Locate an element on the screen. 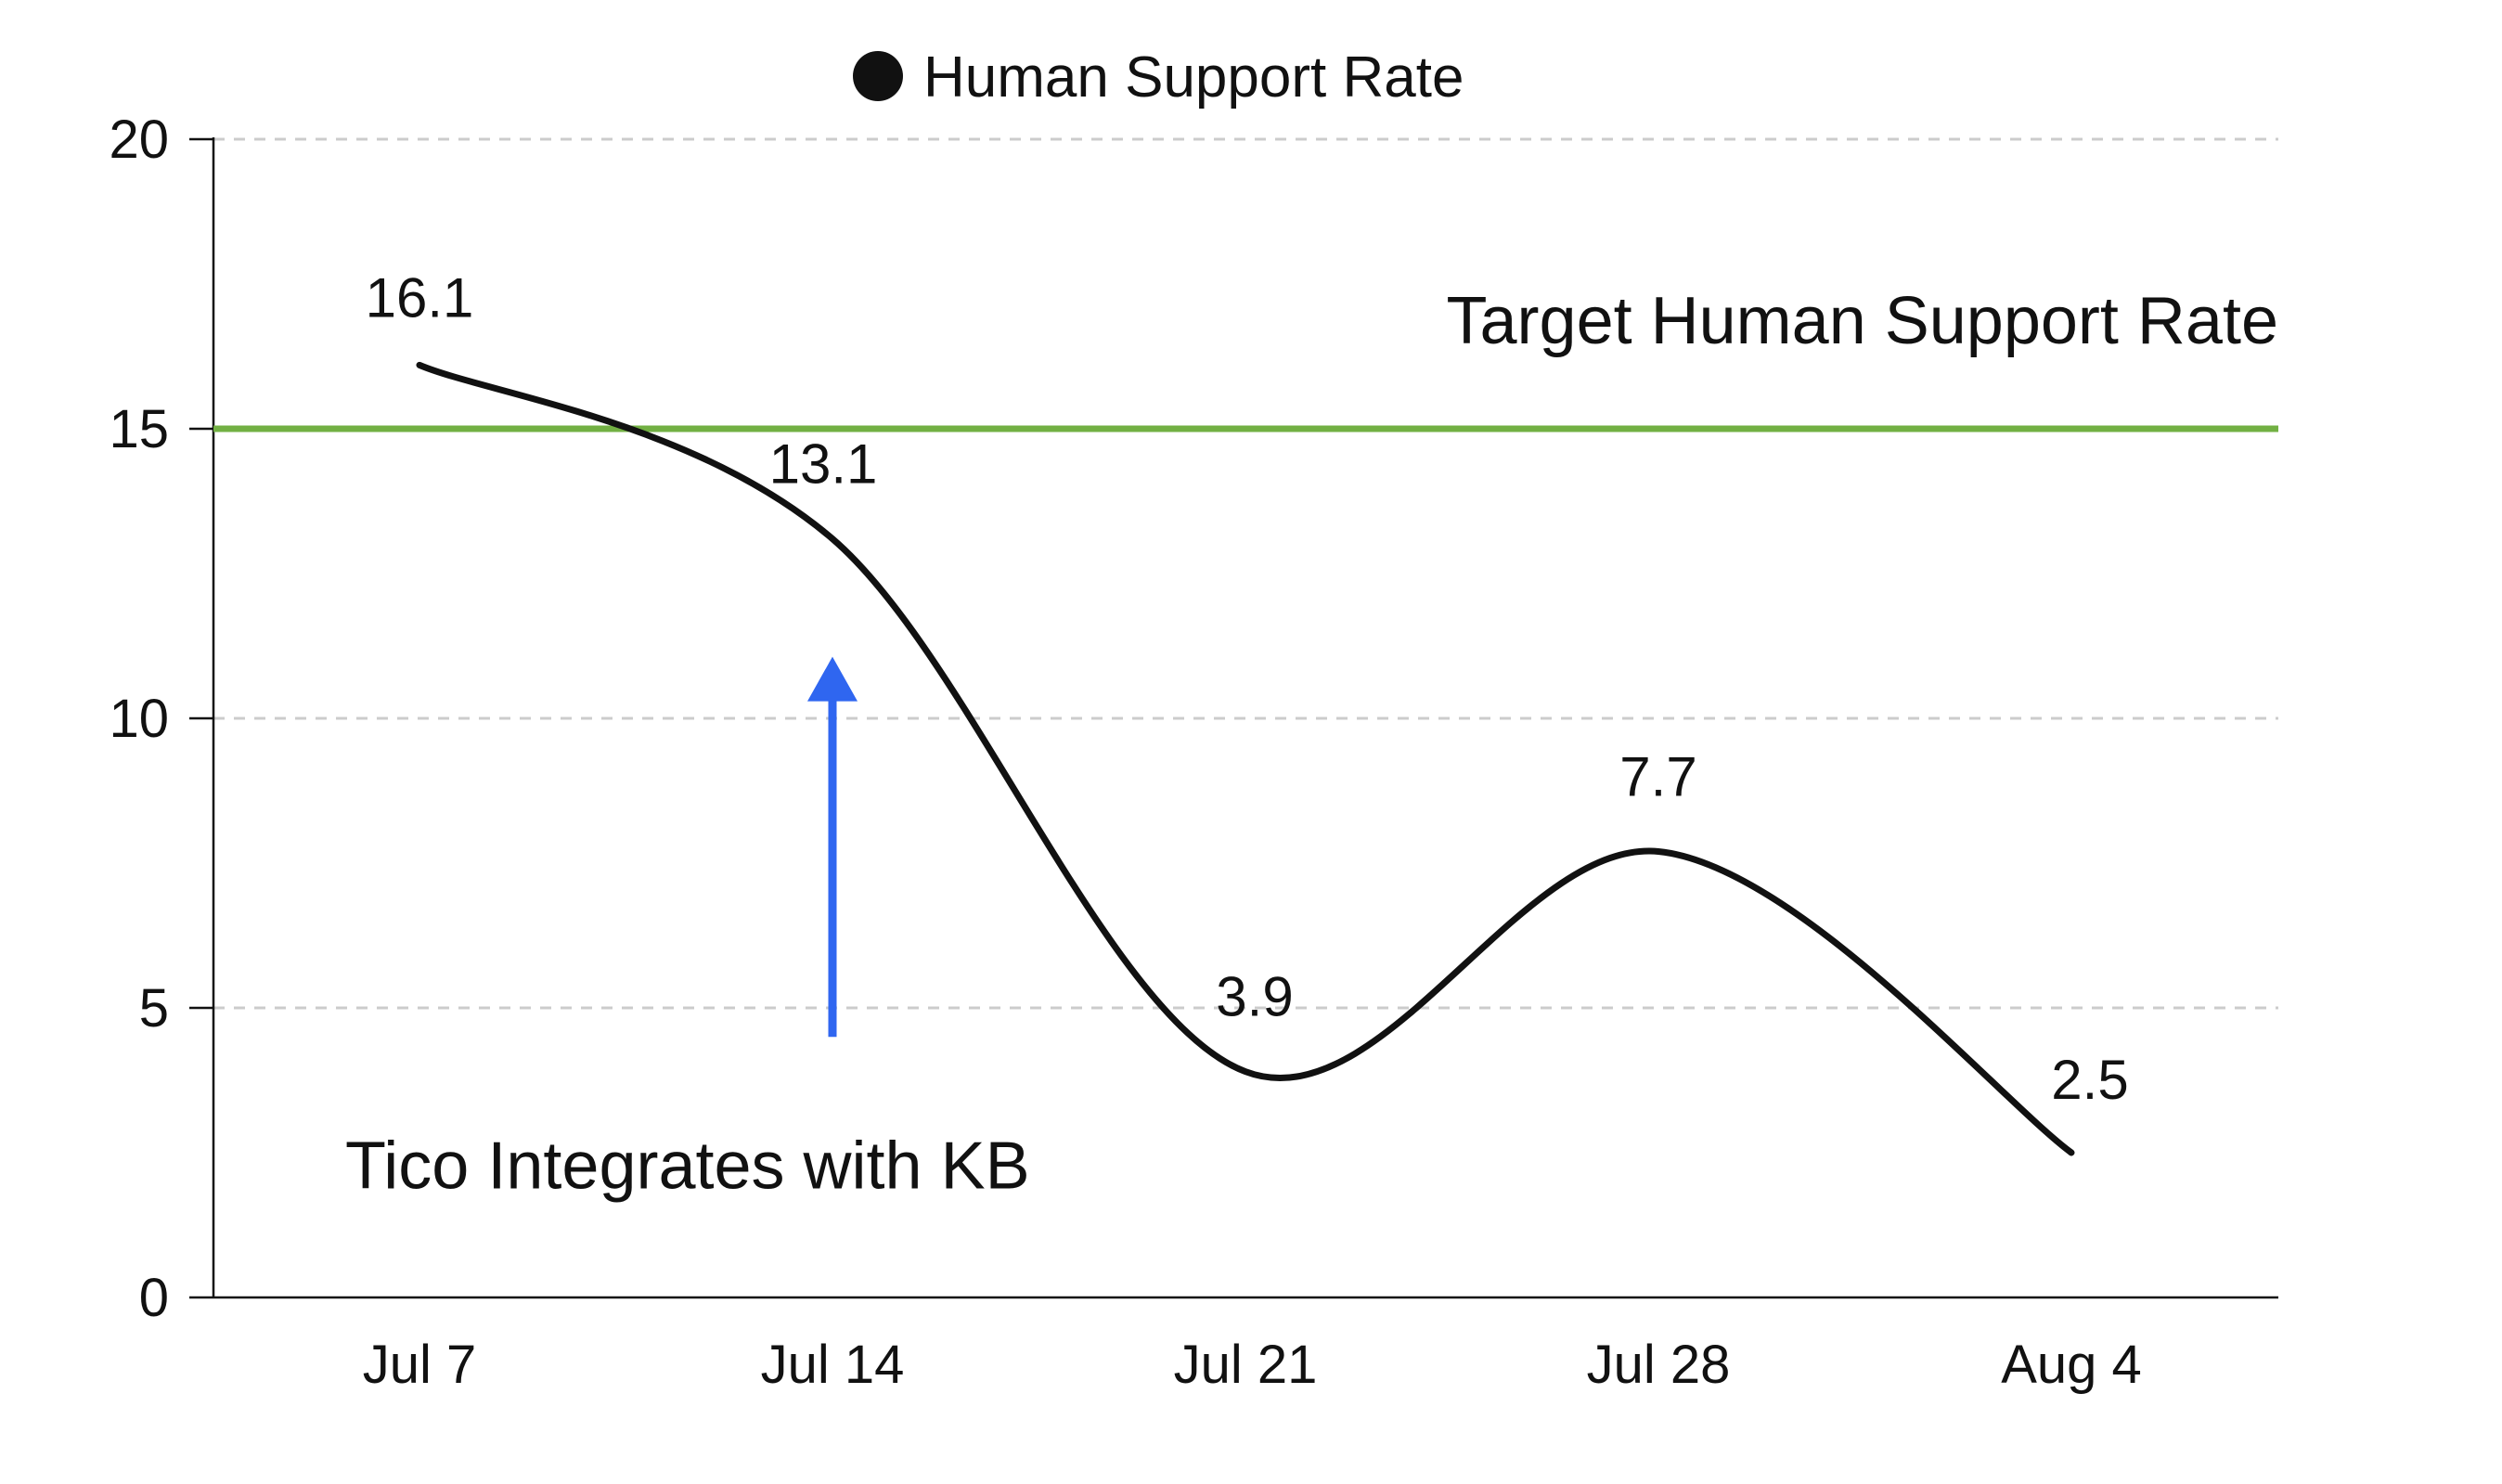 The width and height of the screenshot is (2502, 1484). data-label: 7.7 is located at coordinates (1658, 777).